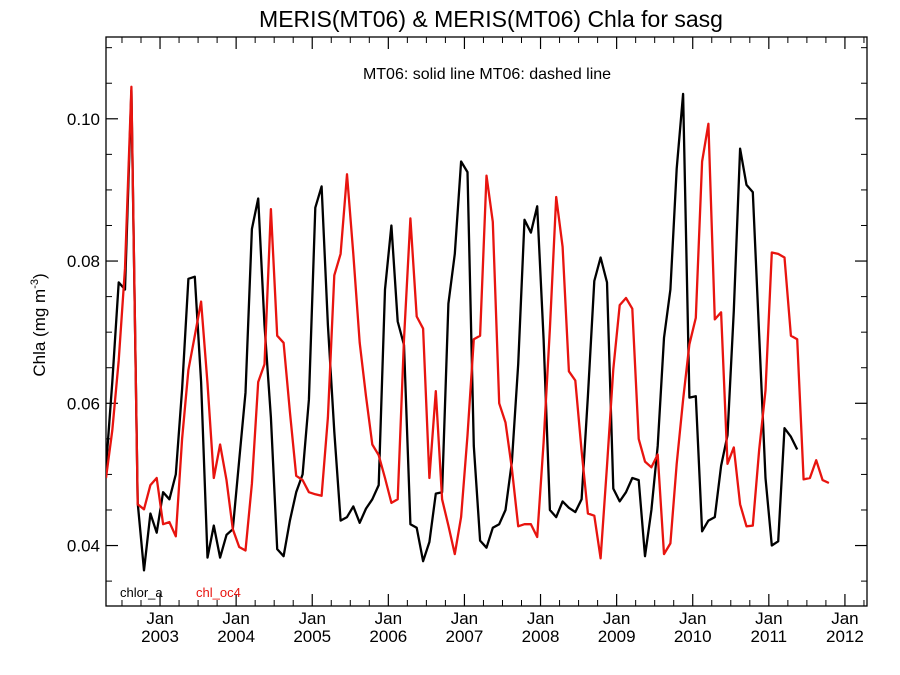 Image resolution: width=900 pixels, height=675 pixels. What do you see at coordinates (487, 74) in the screenshot?
I see `chart-annotation: MT06: solid line MT06: dashed line` at bounding box center [487, 74].